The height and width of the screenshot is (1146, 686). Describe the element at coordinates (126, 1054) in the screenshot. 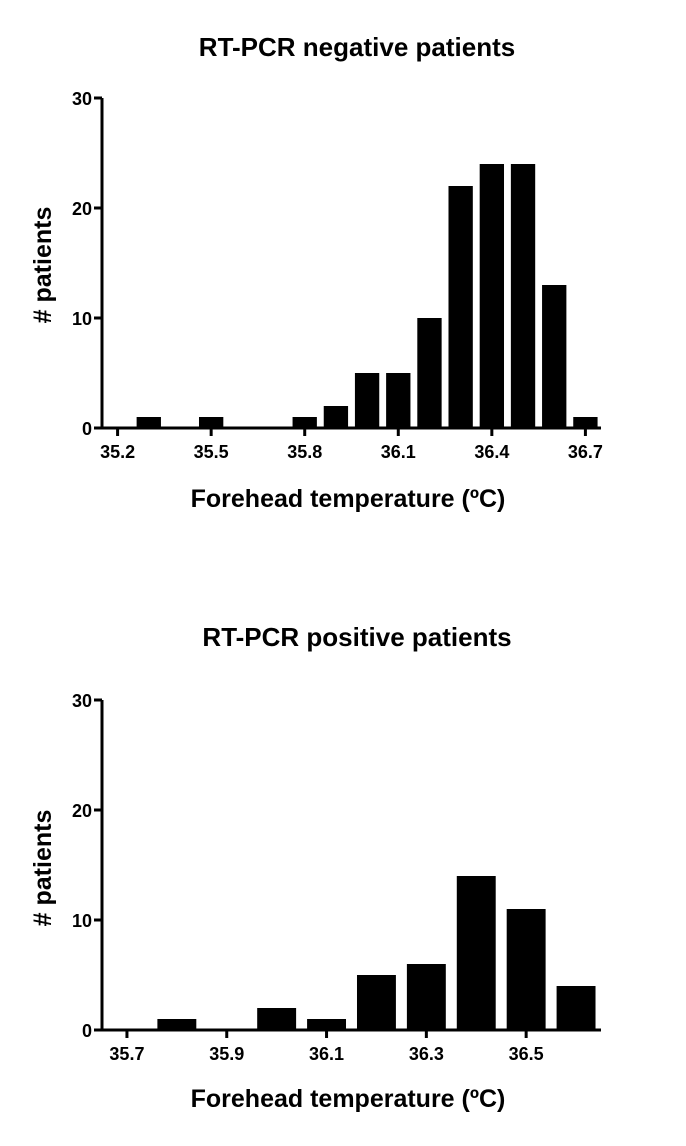

I see `x-tick-label: 35.7` at that location.